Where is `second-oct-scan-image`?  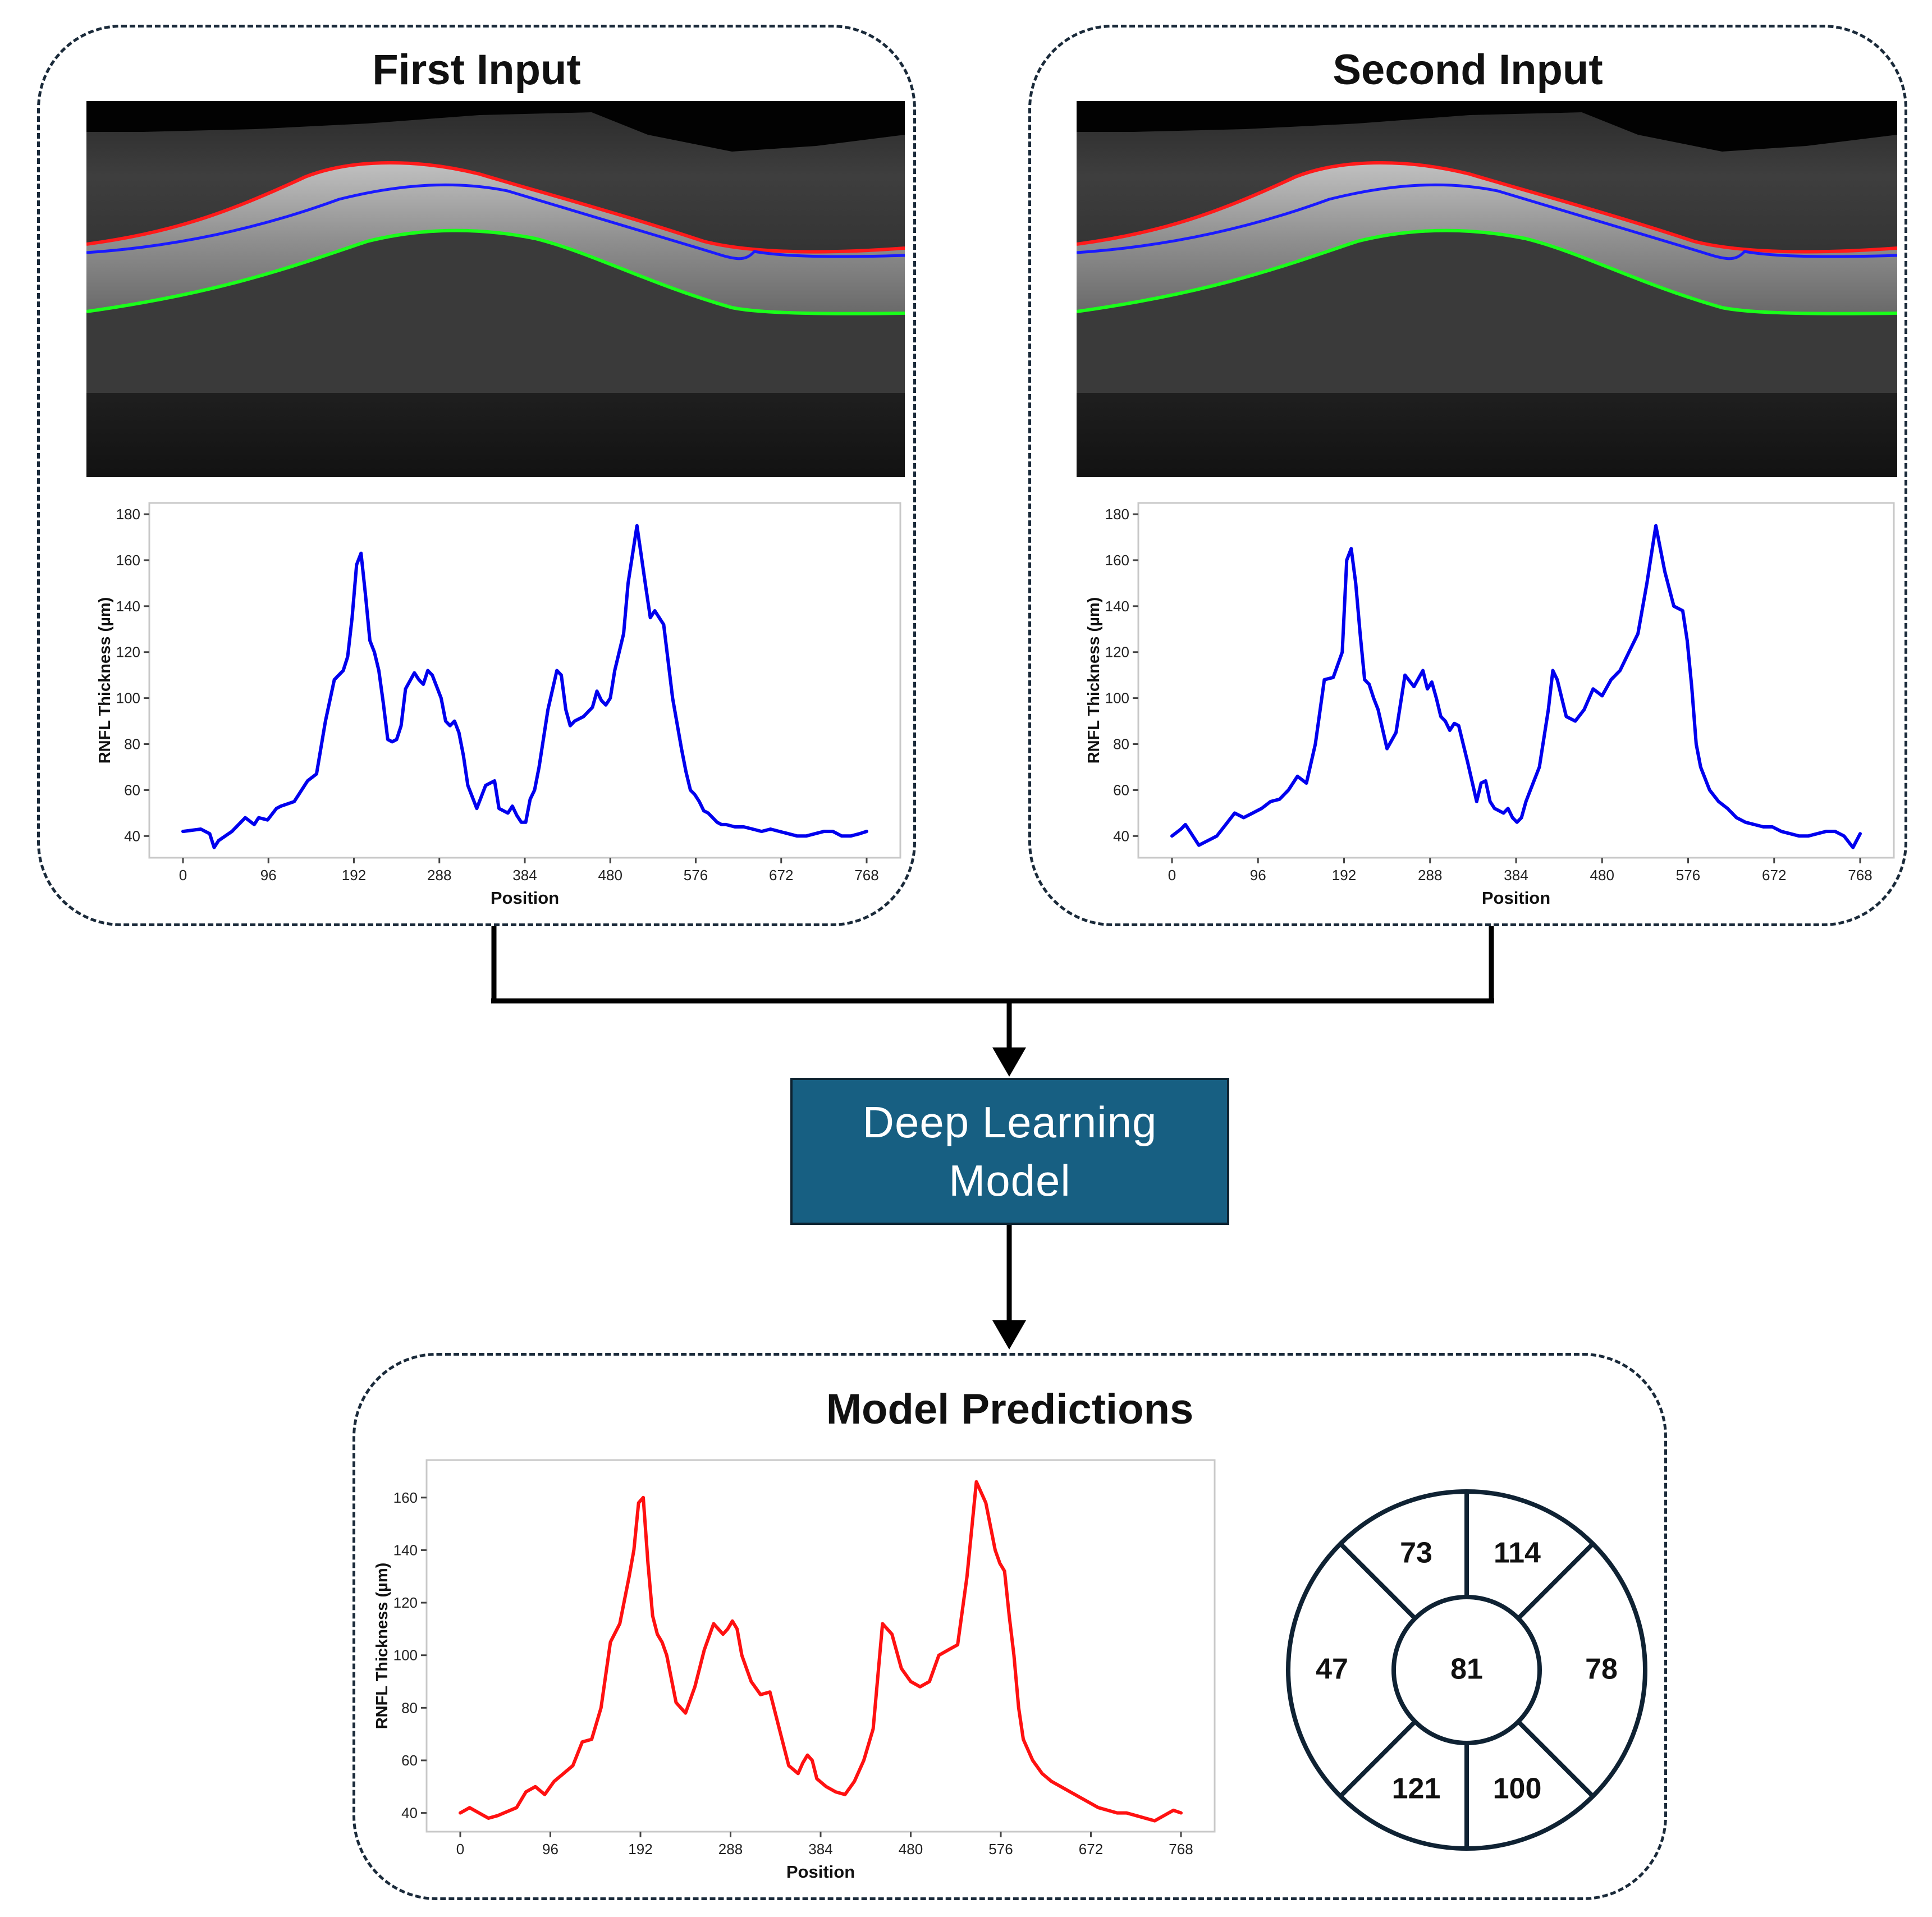
second-oct-scan-image is located at coordinates (1487, 289).